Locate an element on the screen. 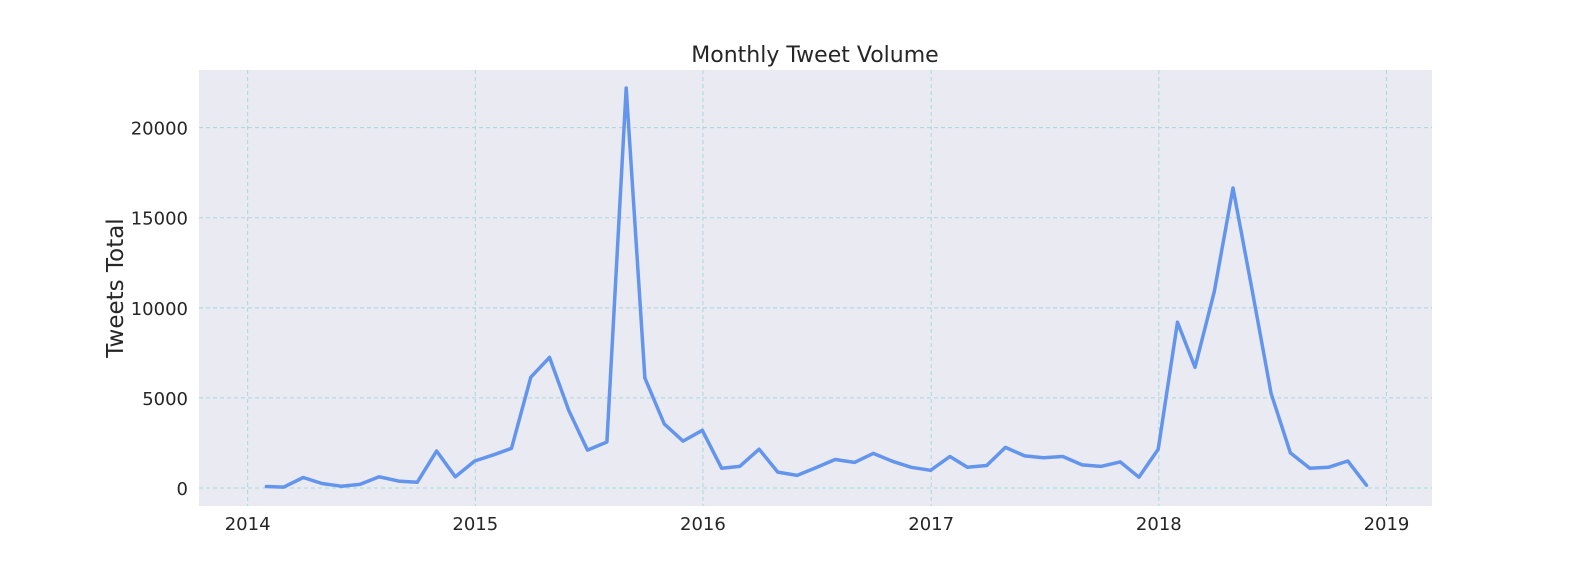 The image size is (1584, 576). x-tick-label: 2018 is located at coordinates (1159, 524).